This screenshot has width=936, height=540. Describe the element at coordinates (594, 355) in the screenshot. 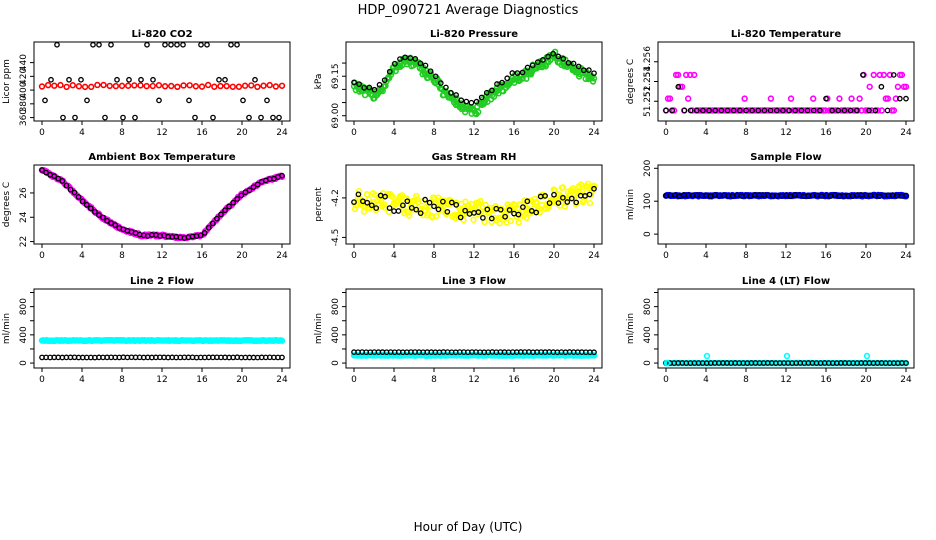

I see `line3-average-point` at that location.